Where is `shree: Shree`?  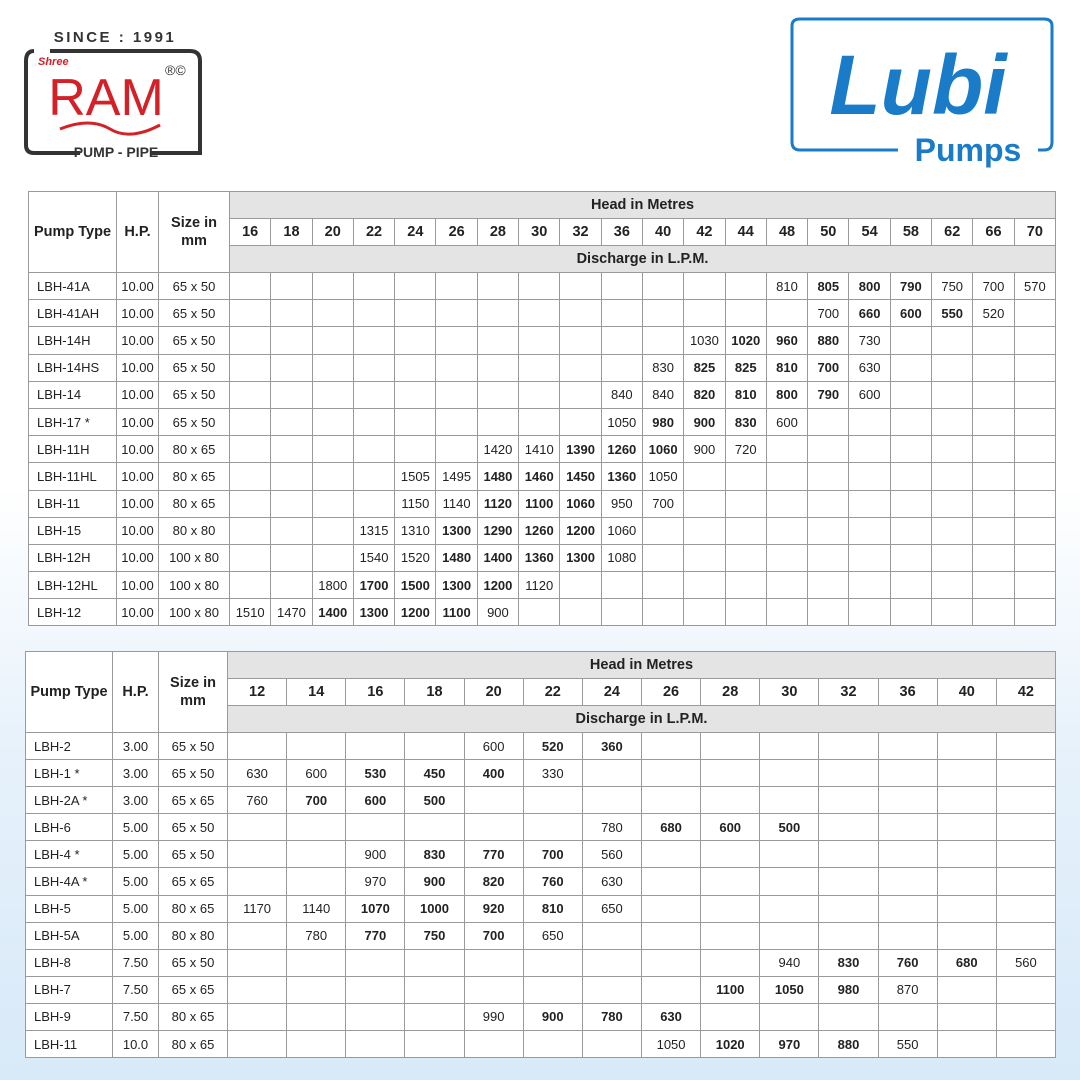
shree: Shree is located at coordinates (53, 62).